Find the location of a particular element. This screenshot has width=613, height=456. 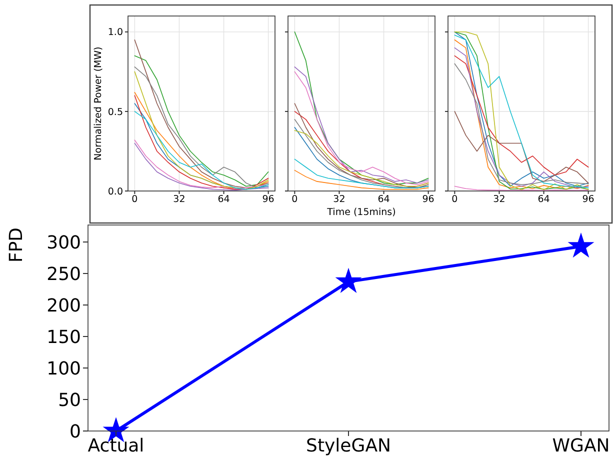

x-axis-title: Time (15mins) is located at coordinates (361, 212).